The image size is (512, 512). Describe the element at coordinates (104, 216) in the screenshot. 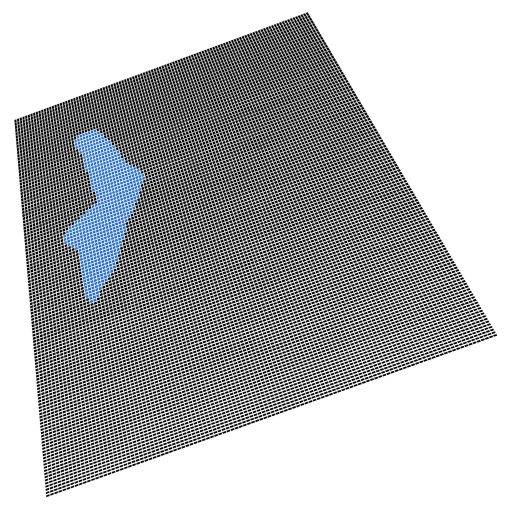

I see `blue-highlight-region` at that location.